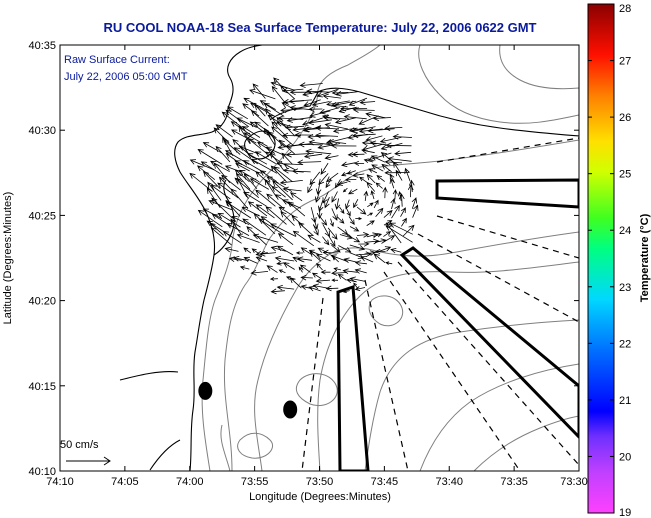 The image size is (651, 518). I want to click on coastline-creek, so click(150, 421).